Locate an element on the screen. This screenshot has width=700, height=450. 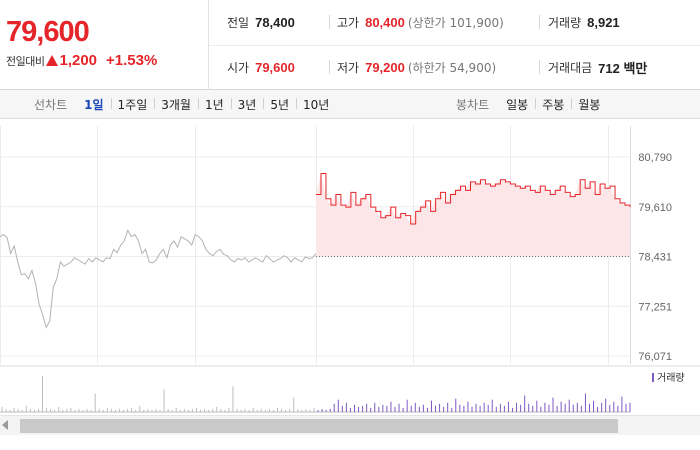
stat-high: 고가 80,400 (상한가 101,900) is located at coordinates (420, 22).